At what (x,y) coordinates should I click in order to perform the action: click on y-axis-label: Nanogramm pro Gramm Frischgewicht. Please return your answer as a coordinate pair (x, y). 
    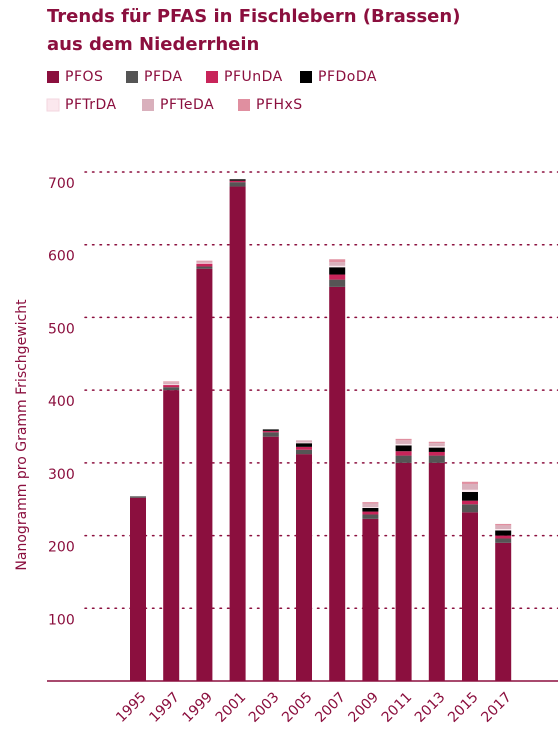
    Looking at the image, I should click on (22, 435).